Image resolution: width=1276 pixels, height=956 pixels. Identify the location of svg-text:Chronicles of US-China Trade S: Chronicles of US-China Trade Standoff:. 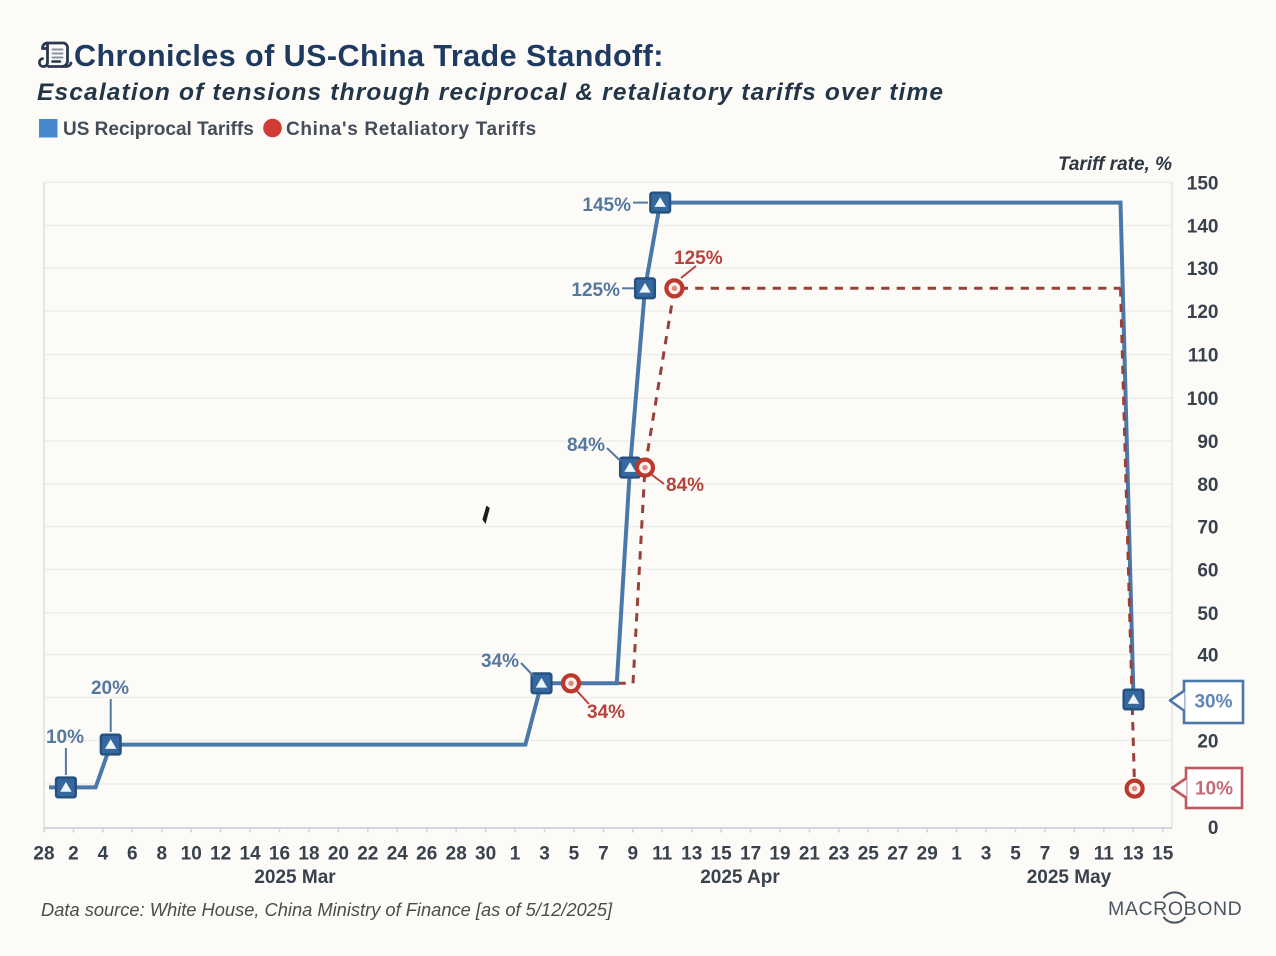
(369, 56).